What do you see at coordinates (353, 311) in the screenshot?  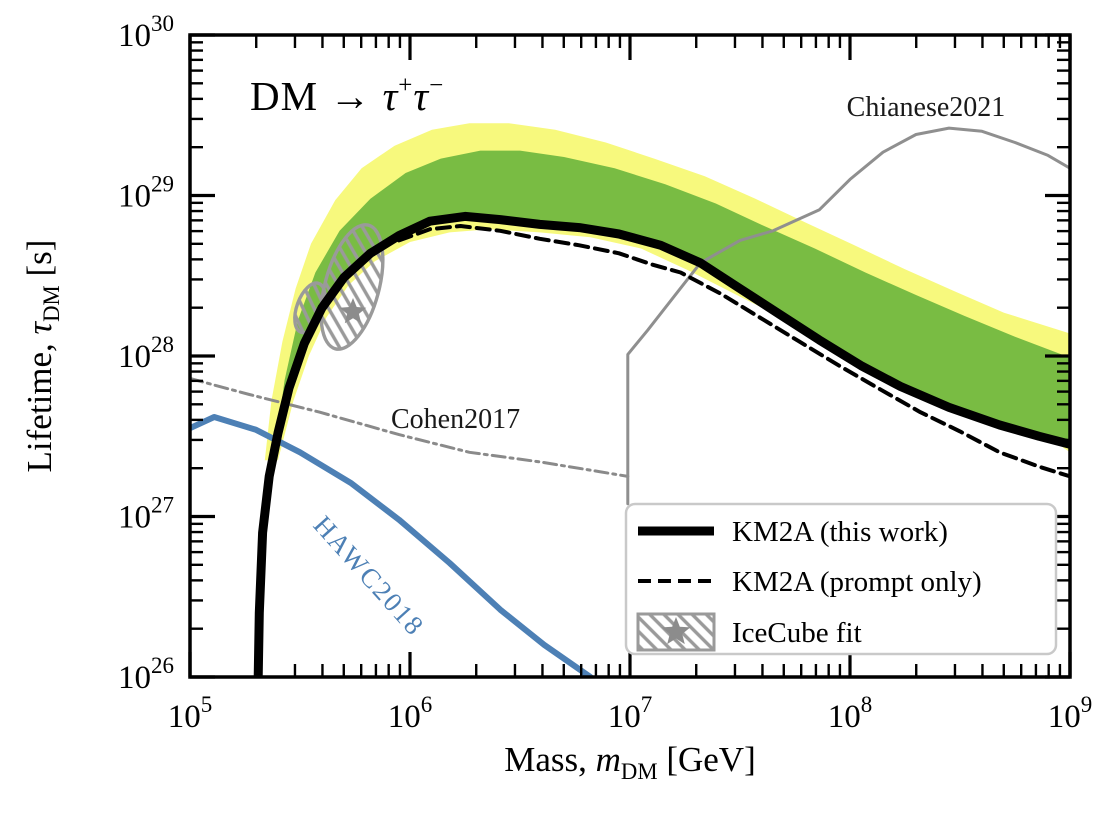 I see `icecube-best-fit-star` at bounding box center [353, 311].